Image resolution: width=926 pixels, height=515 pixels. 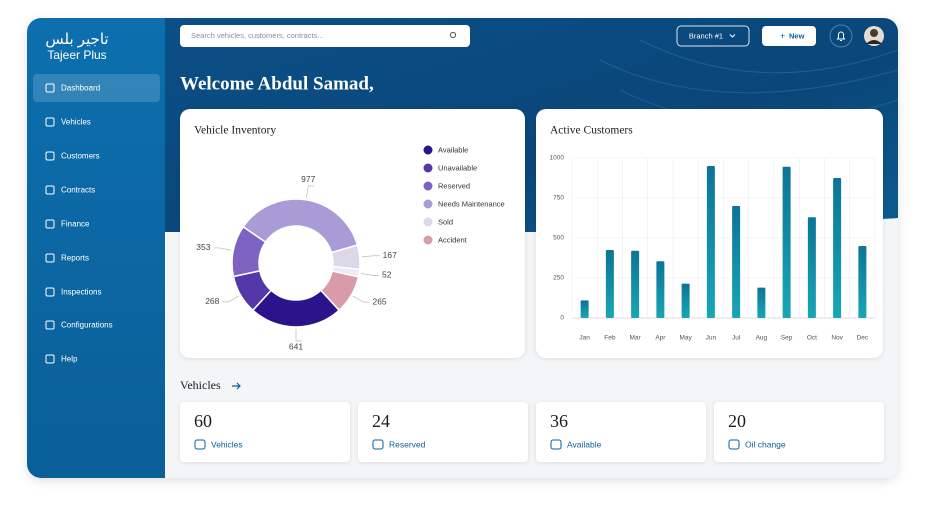 What do you see at coordinates (78, 190) in the screenshot?
I see `nav-item: Contracts` at bounding box center [78, 190].